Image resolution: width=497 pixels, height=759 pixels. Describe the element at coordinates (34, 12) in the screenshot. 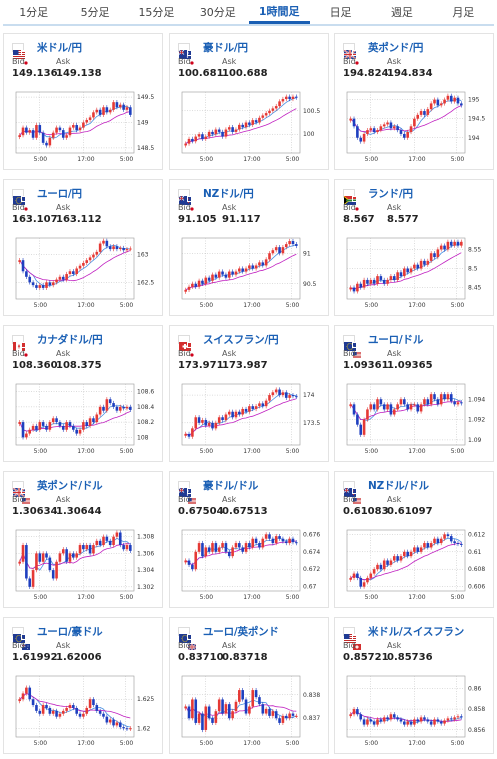

I see `tab-timeframe-0: 1分足` at that location.